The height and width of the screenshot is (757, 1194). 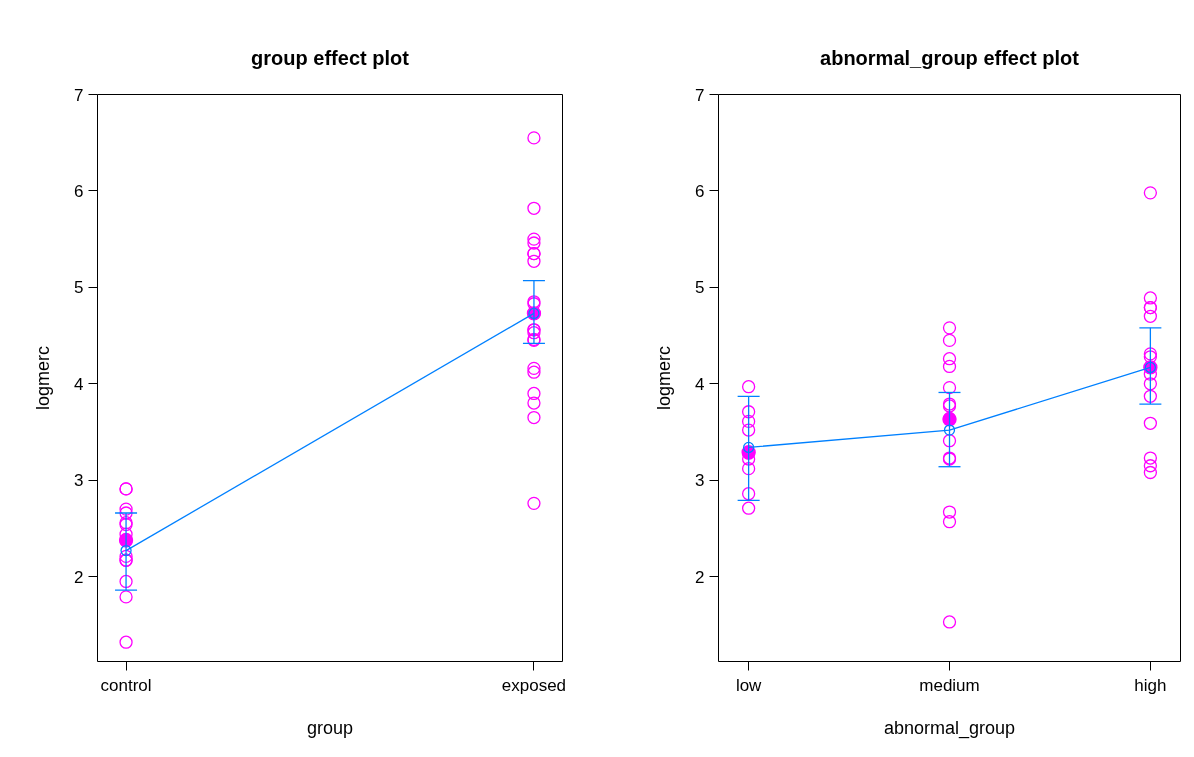 What do you see at coordinates (330, 727) in the screenshot?
I see `x-axis-title: group` at bounding box center [330, 727].